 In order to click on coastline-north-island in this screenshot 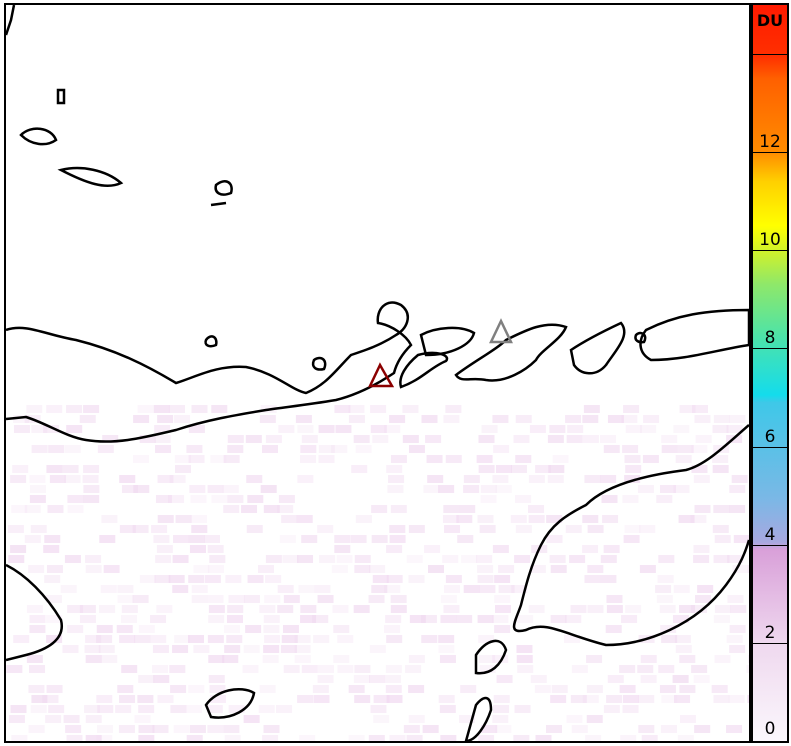, I will do `click(209, 372)`.